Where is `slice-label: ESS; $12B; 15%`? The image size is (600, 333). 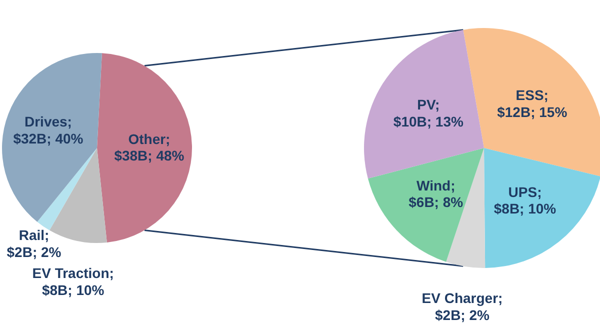
slice-label: ESS; $12B; 15% is located at coordinates (532, 103).